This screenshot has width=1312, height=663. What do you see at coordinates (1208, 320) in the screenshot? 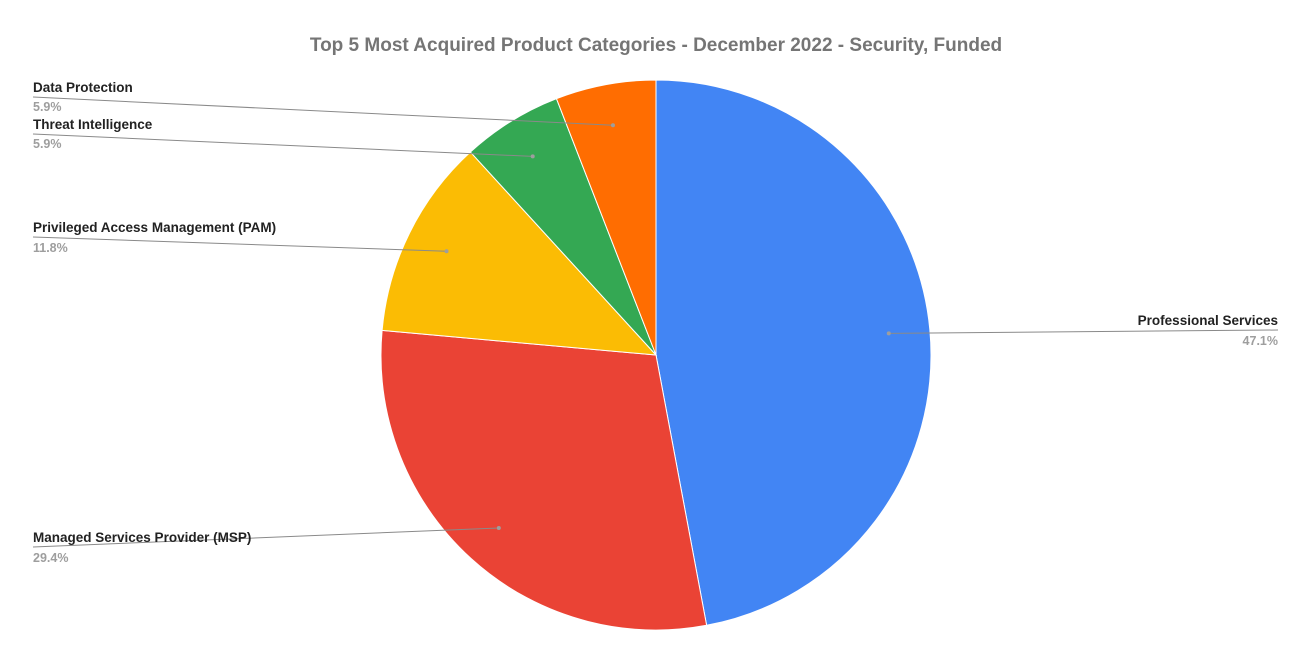
I see `slice-label: Professional Services` at bounding box center [1208, 320].